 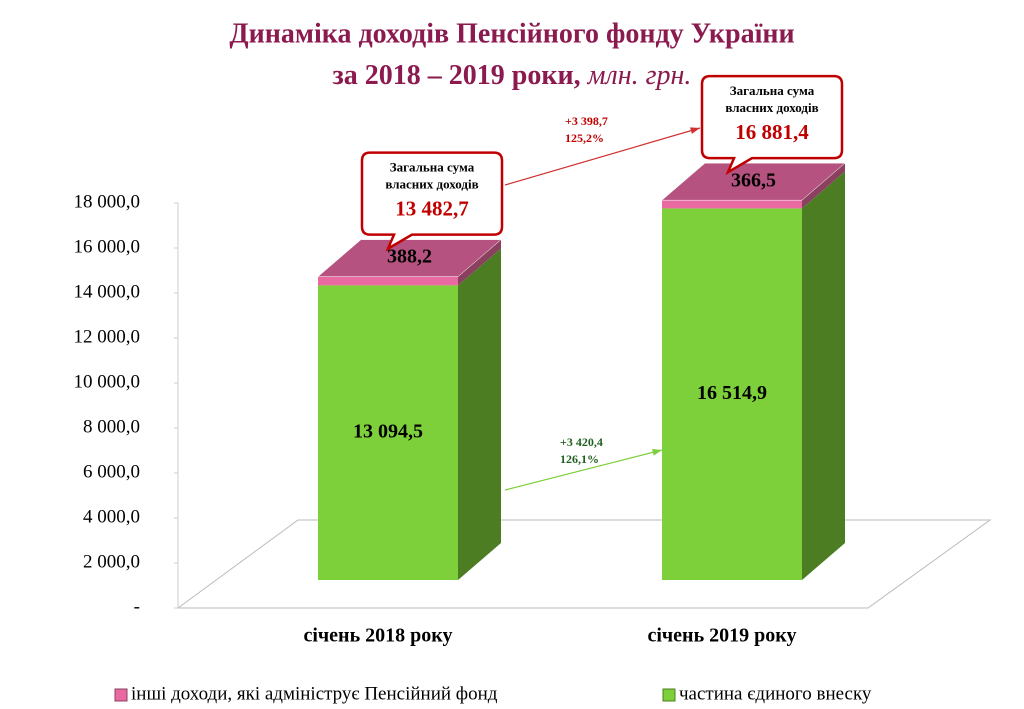 What do you see at coordinates (107, 381) in the screenshot?
I see `y-tick-label: 10 000,0` at bounding box center [107, 381].